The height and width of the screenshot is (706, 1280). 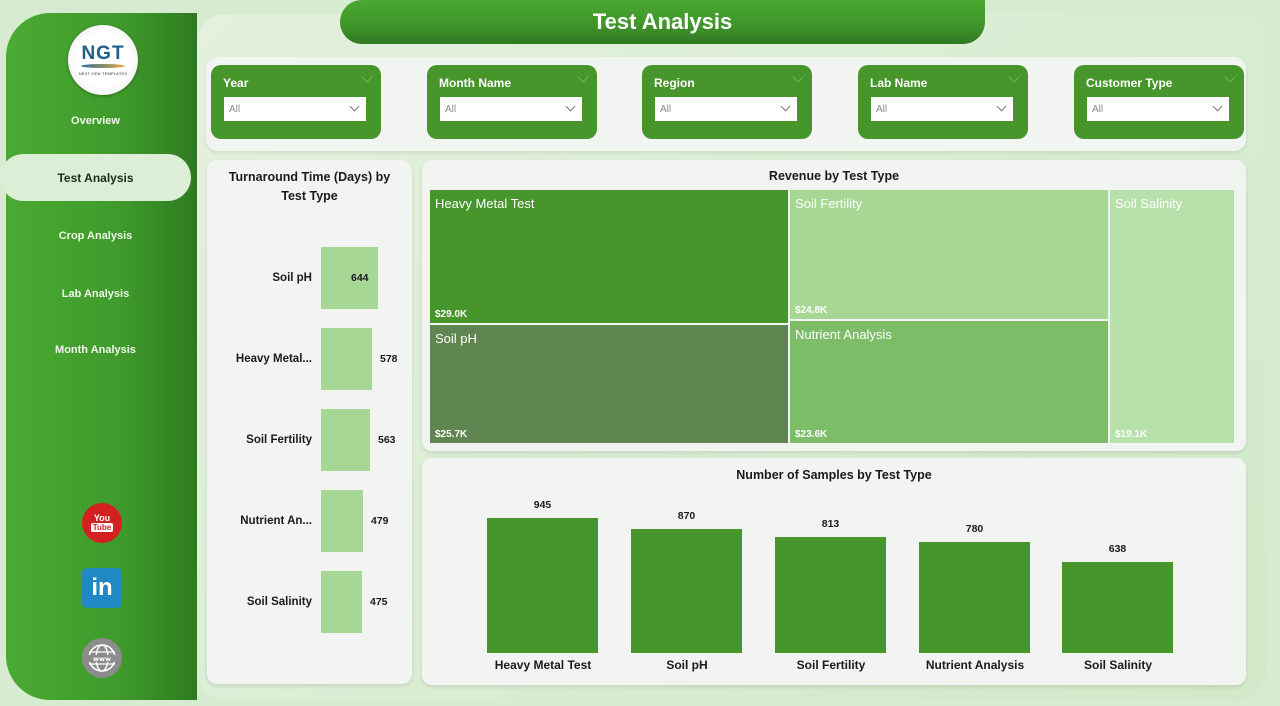 I want to click on sidebar-item-lab-analysis: Lab Analysis, so click(x=95, y=294).